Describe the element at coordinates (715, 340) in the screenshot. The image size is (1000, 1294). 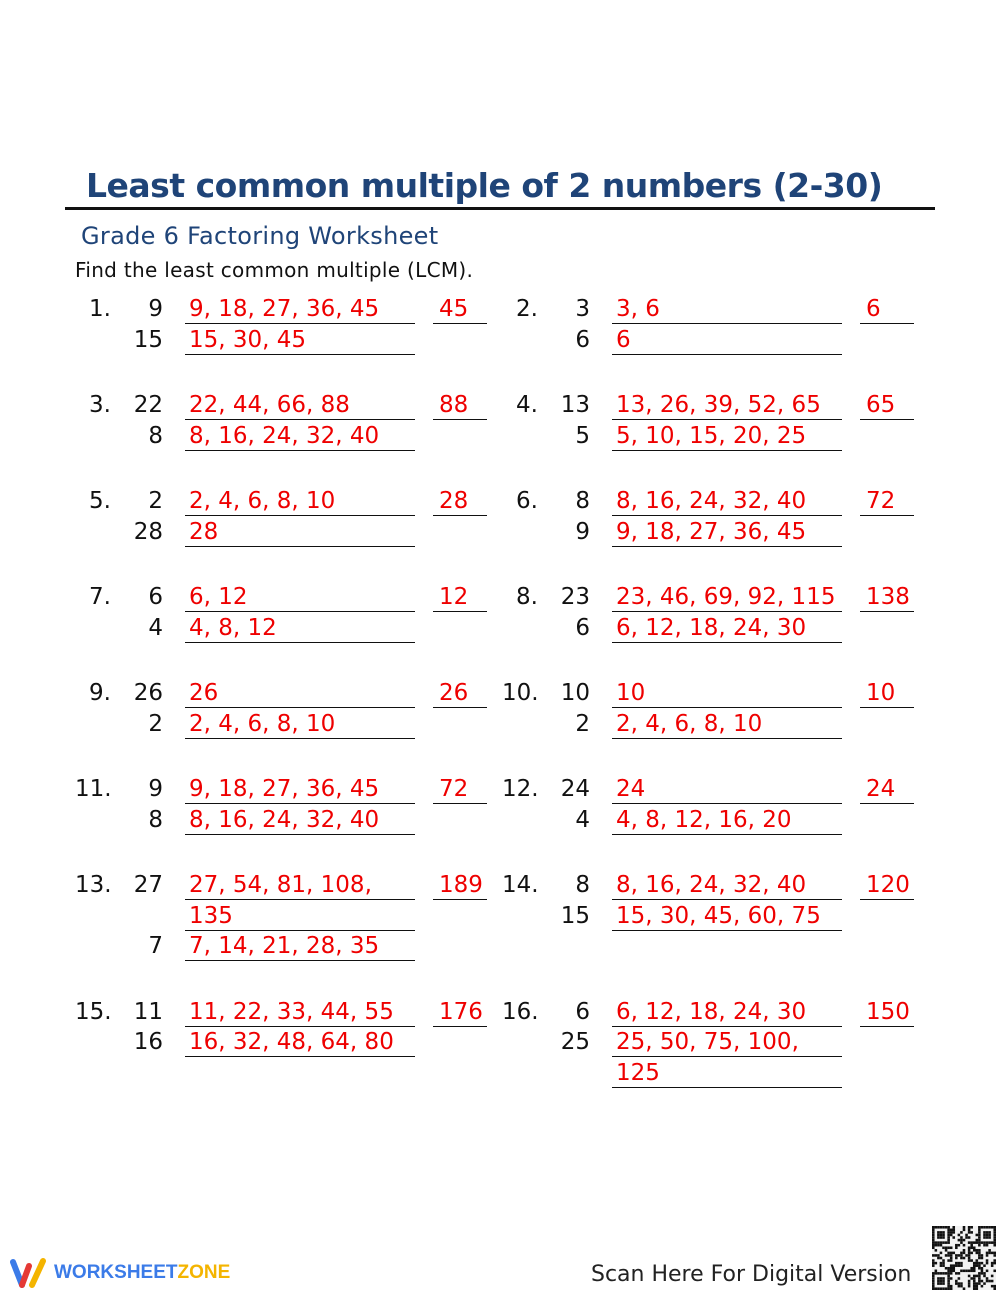
I see `problem-line: 6 6` at that location.